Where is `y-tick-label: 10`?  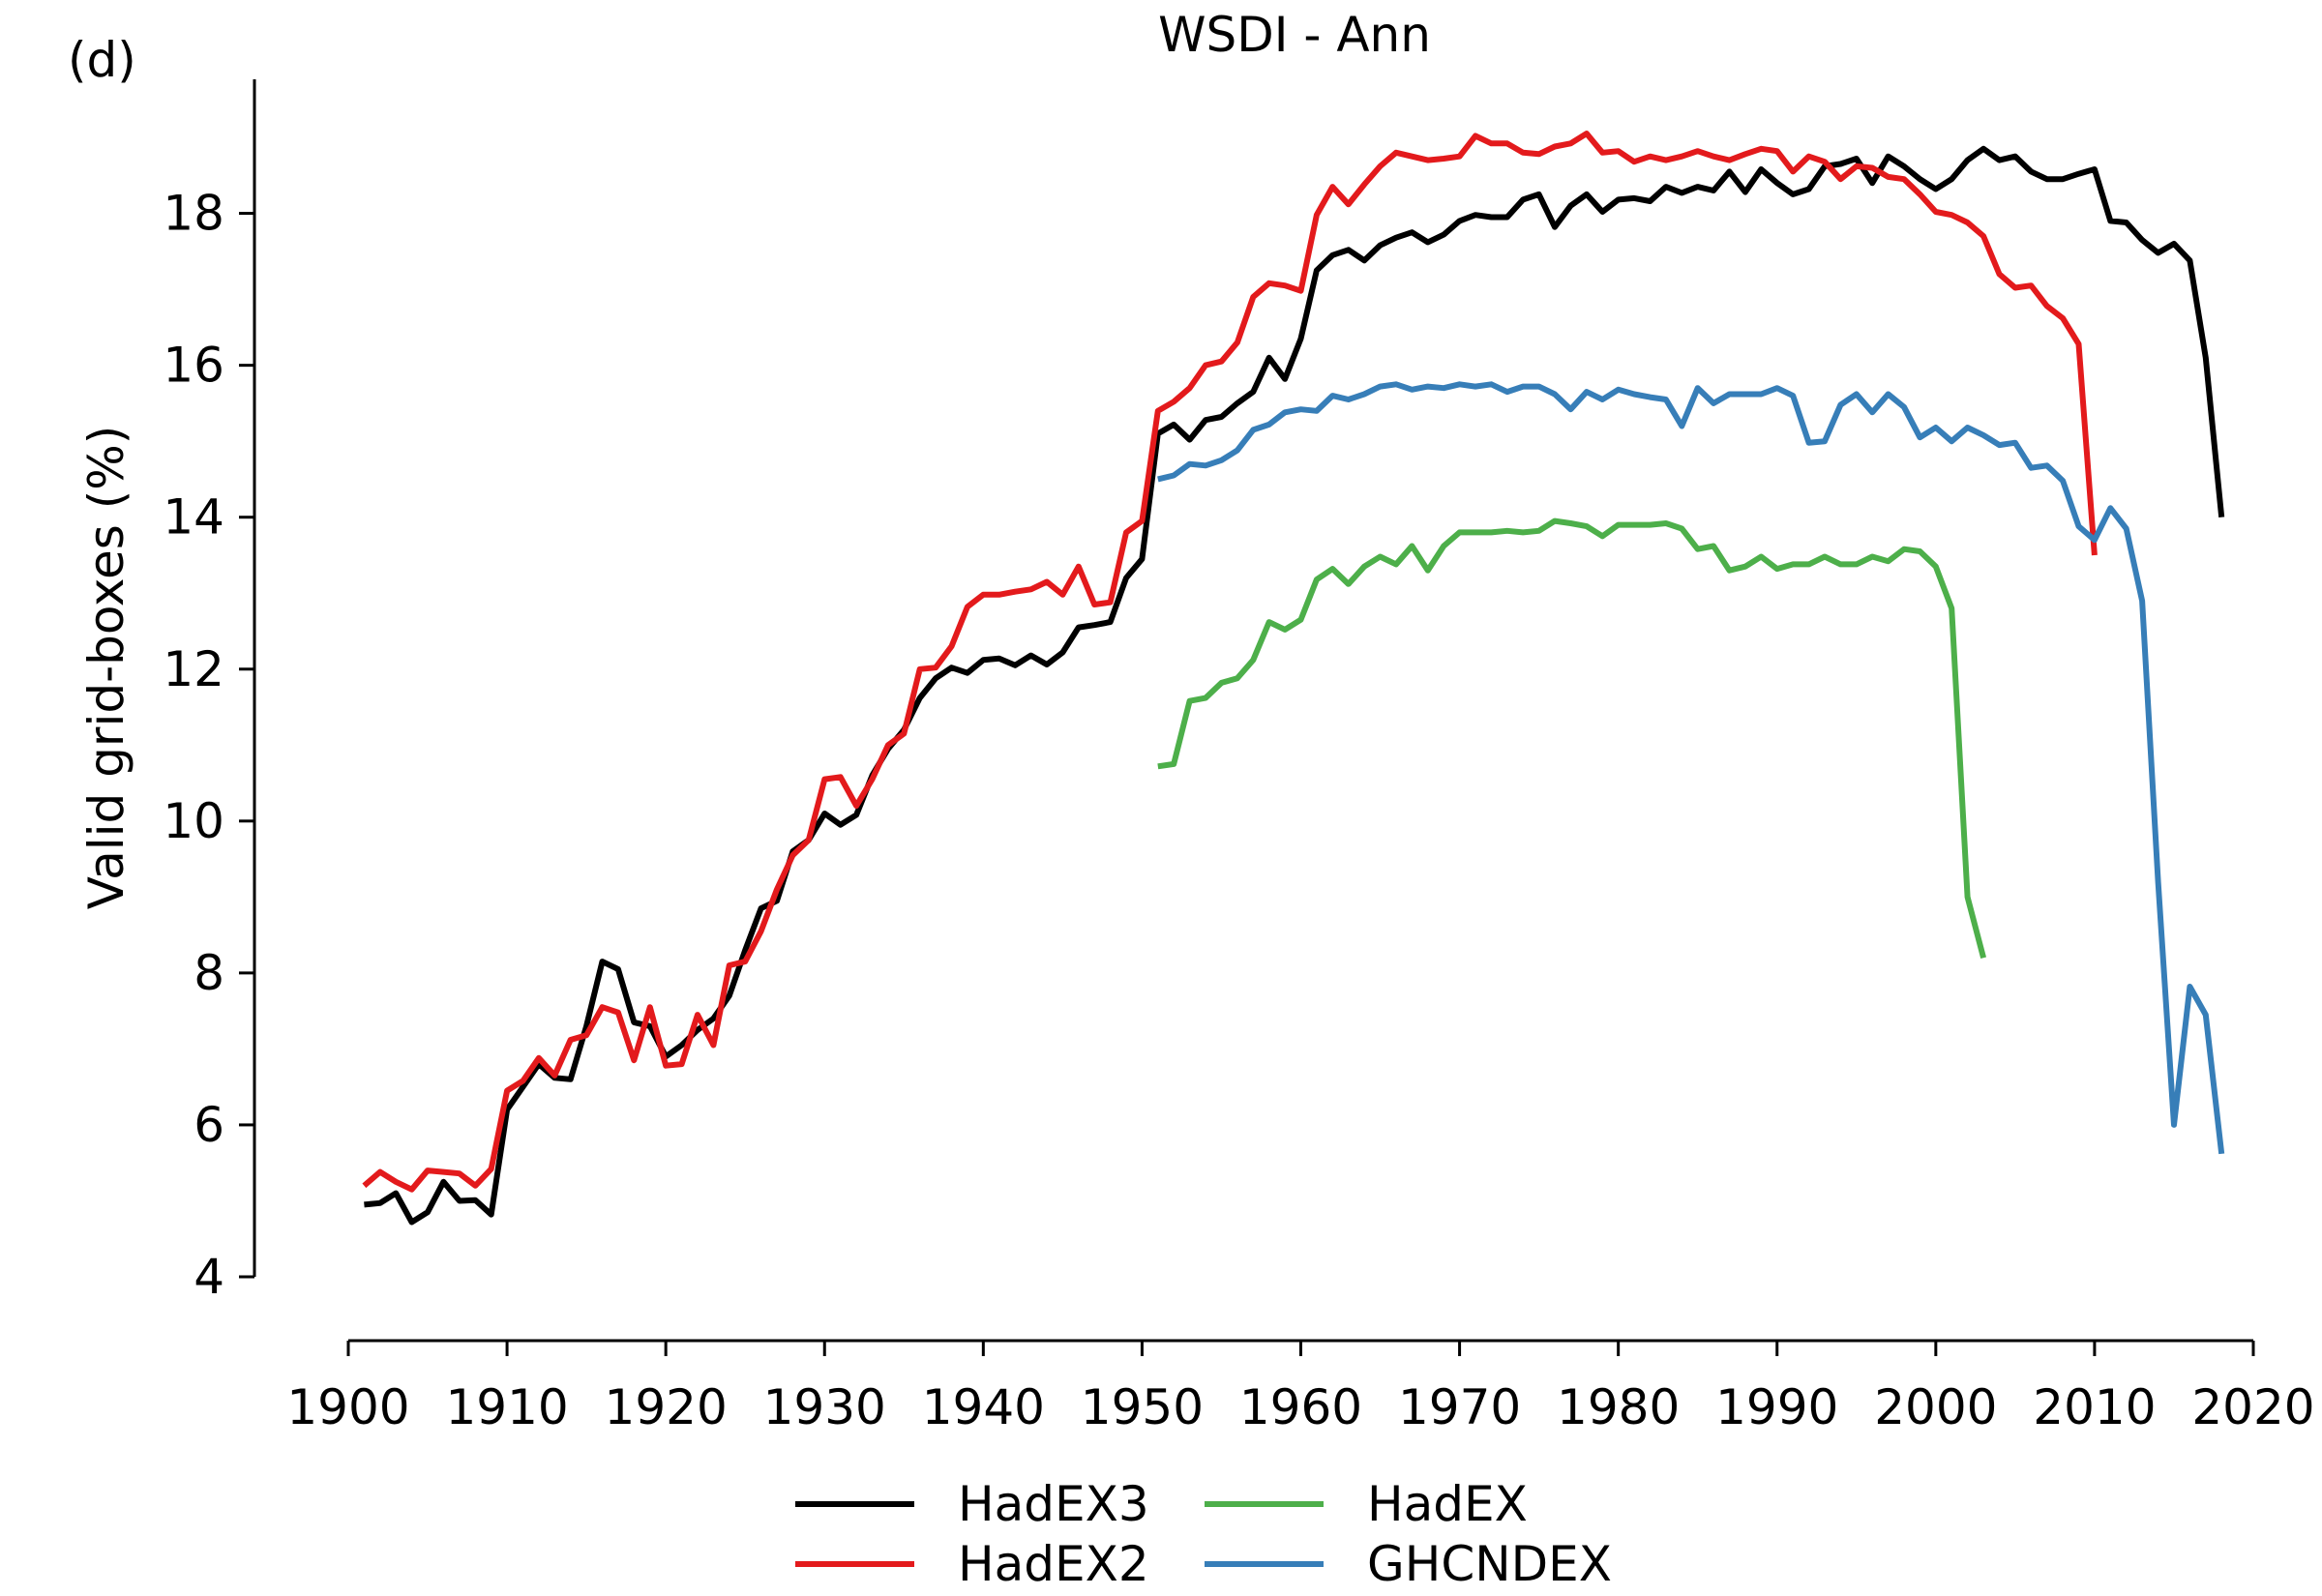
y-tick-label: 10 is located at coordinates (193, 821).